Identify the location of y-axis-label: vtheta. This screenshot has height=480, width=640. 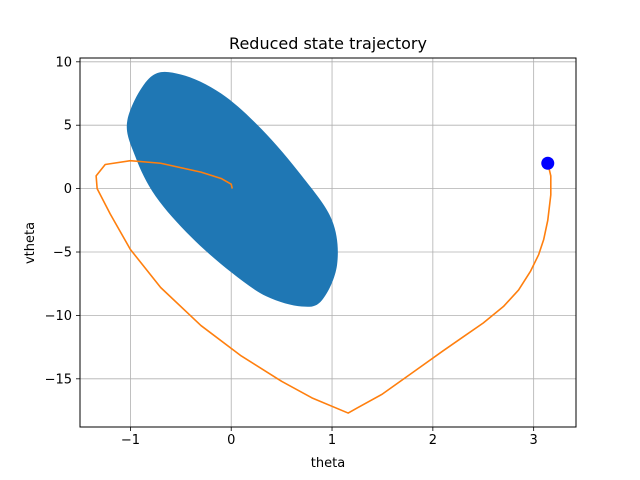
(30, 243).